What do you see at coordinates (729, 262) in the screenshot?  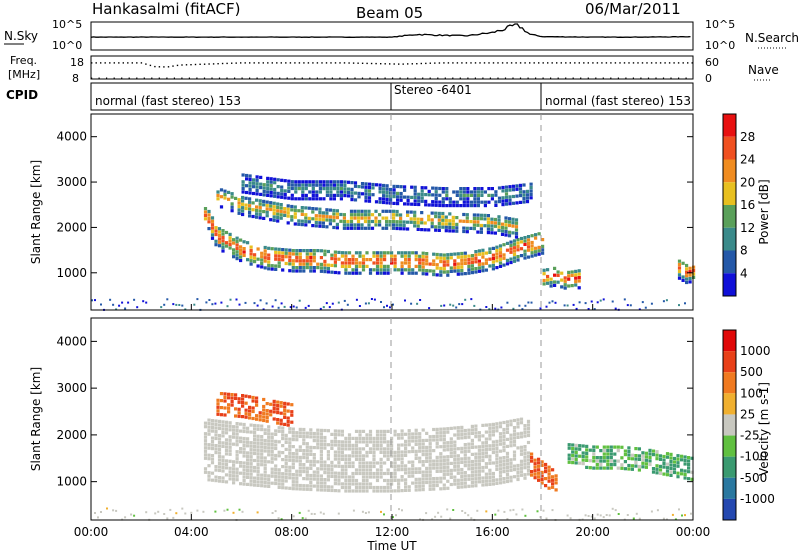 I see `colorbar-swatch` at bounding box center [729, 262].